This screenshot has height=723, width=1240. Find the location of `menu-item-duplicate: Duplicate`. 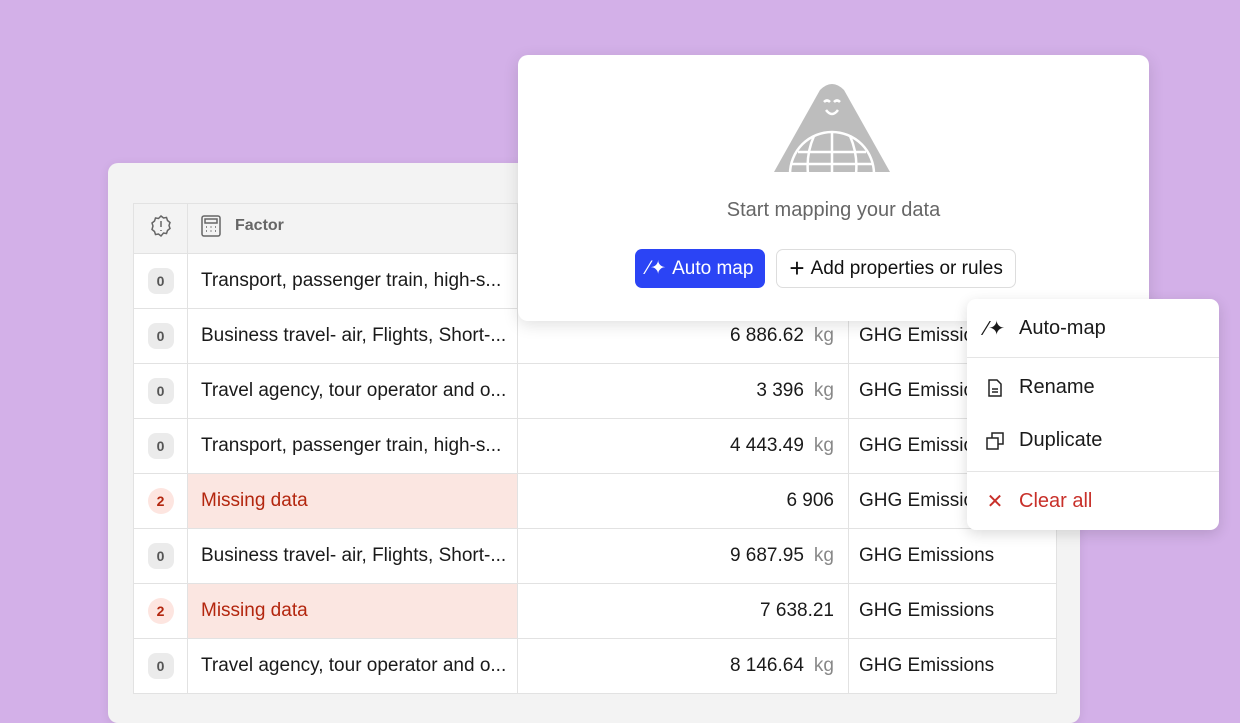

menu-item-duplicate: Duplicate is located at coordinates (1093, 440).